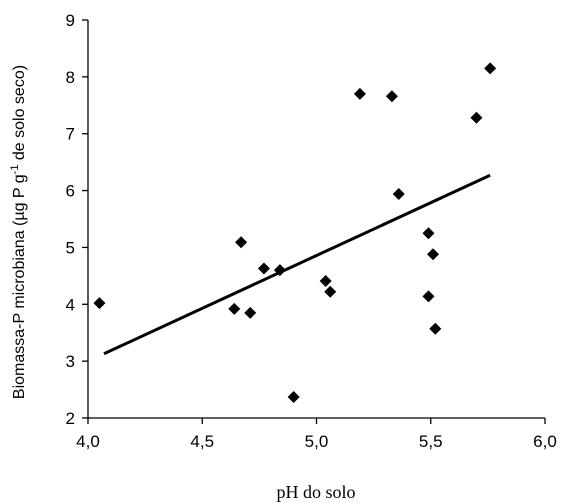 The image size is (562, 503). I want to click on y-tick-label: 5, so click(70, 247).